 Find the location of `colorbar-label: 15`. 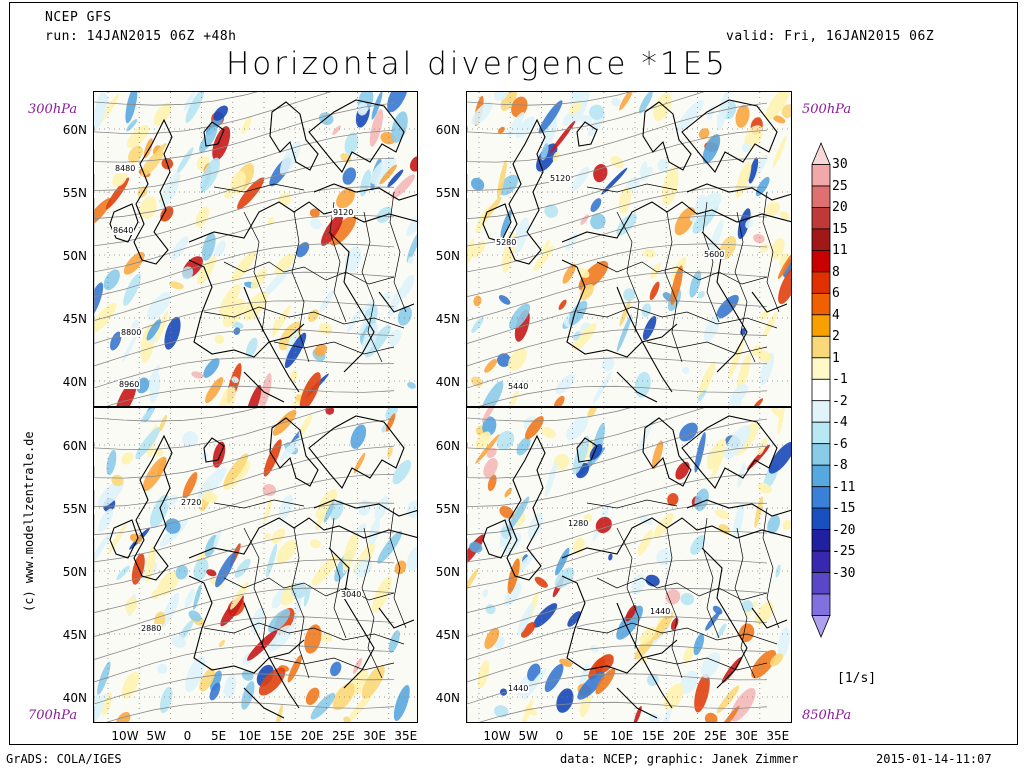

colorbar-label: 15 is located at coordinates (840, 229).